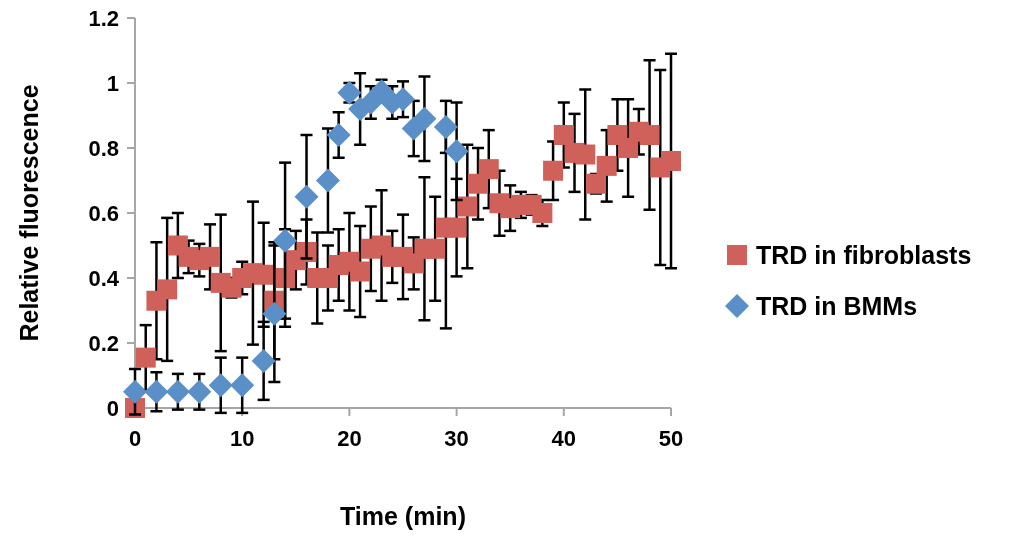 This screenshot has height=538, width=1036. Describe the element at coordinates (103, 343) in the screenshot. I see `y-tick-label: 0.2` at that location.